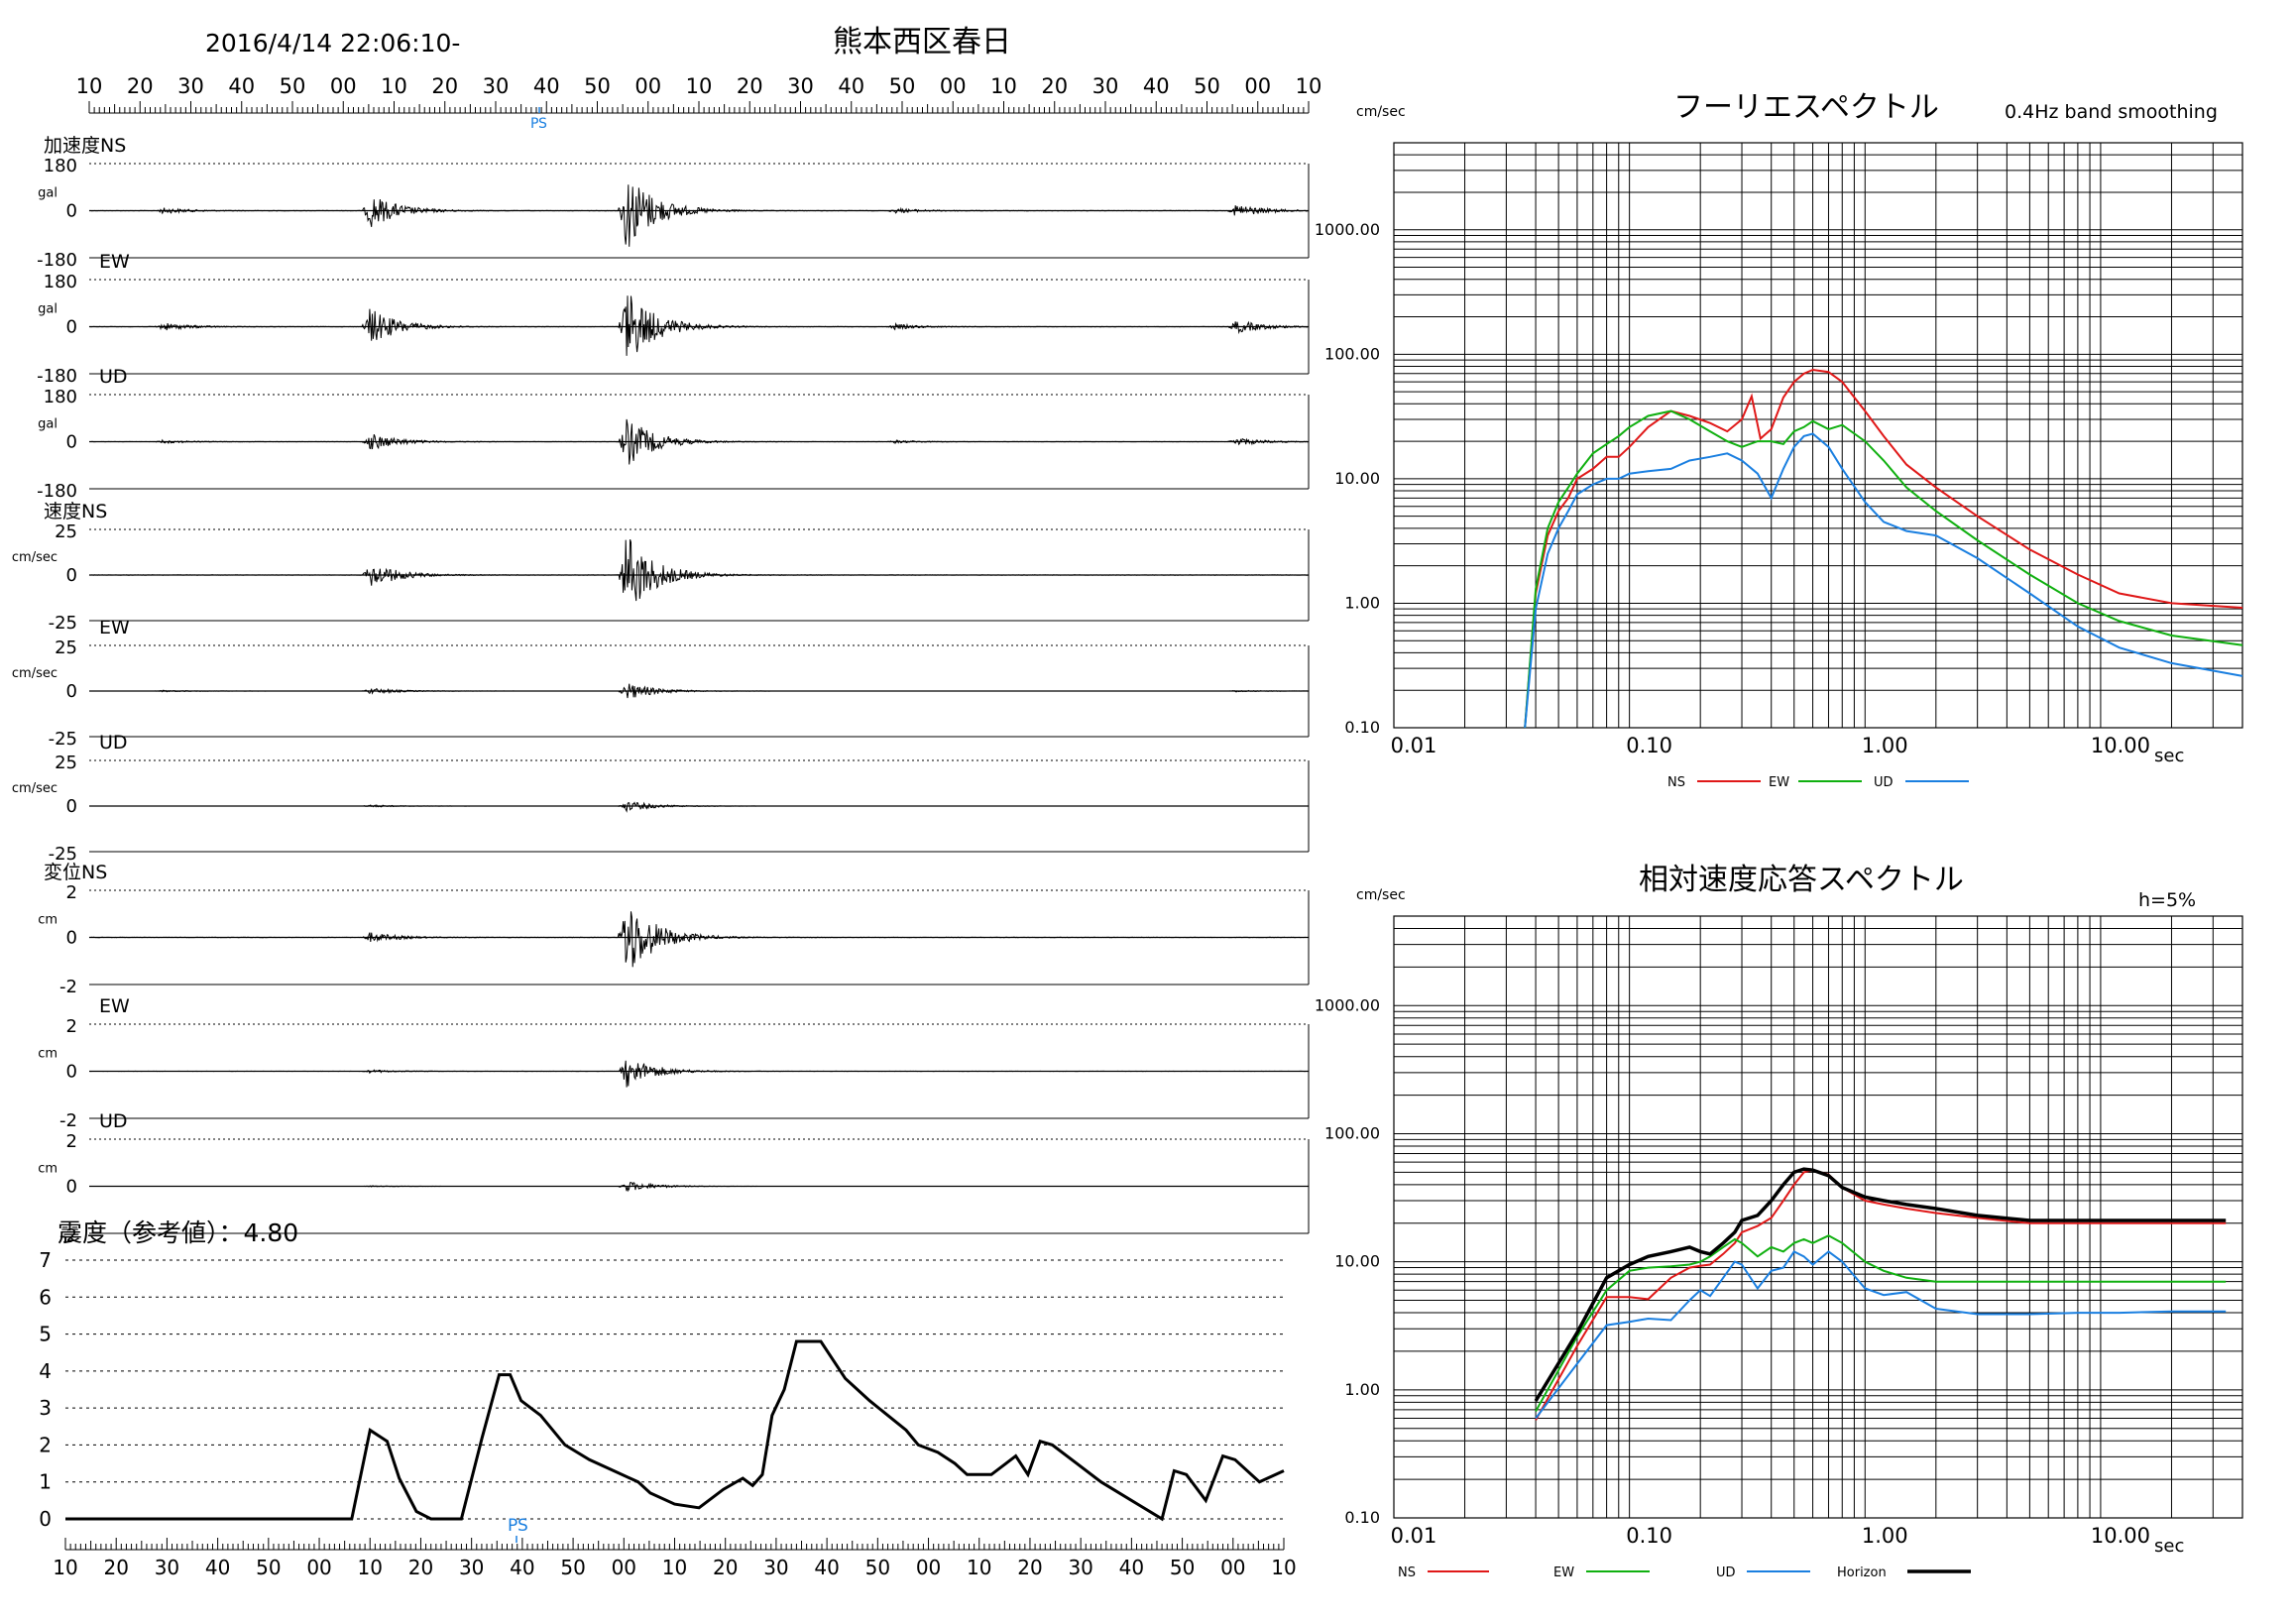  I want to click on fourier-series-ns, so click(1883, 548).